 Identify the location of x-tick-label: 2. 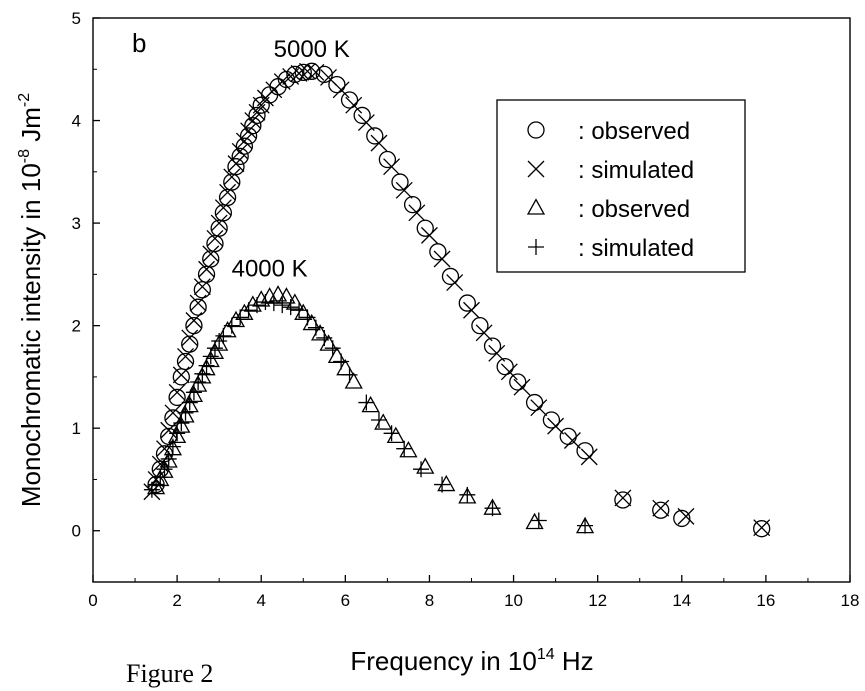
(176, 600).